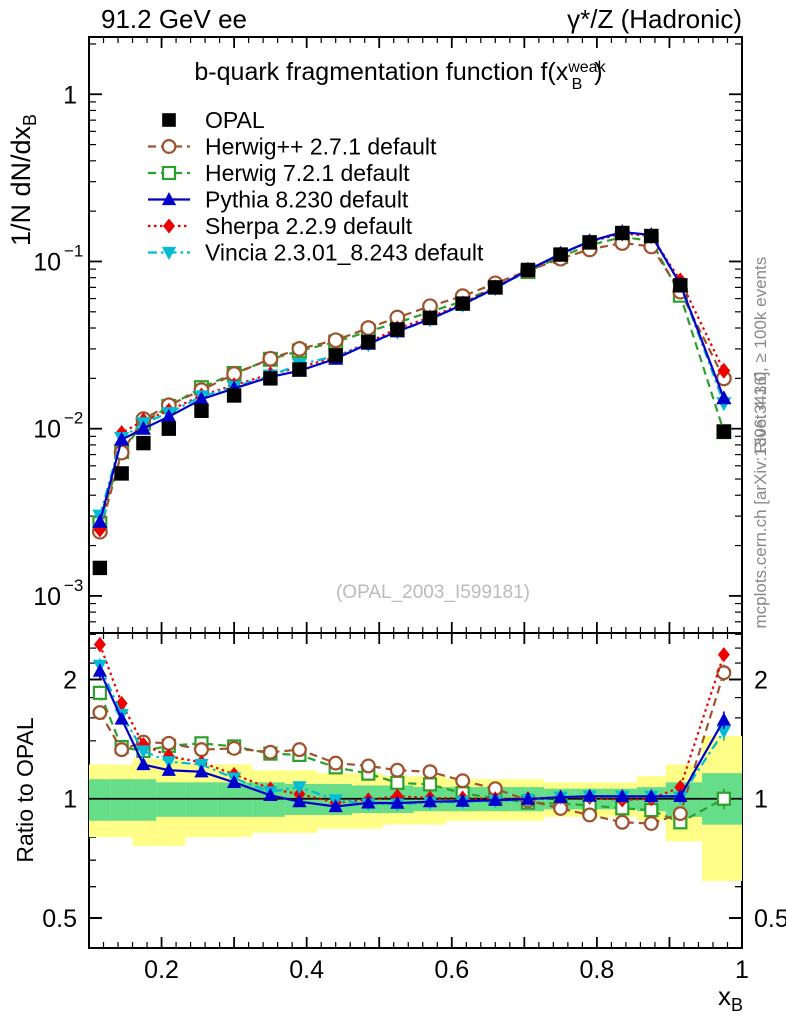  Describe the element at coordinates (59, 919) in the screenshot. I see `y-tick-label-ratio: 0.5` at that location.